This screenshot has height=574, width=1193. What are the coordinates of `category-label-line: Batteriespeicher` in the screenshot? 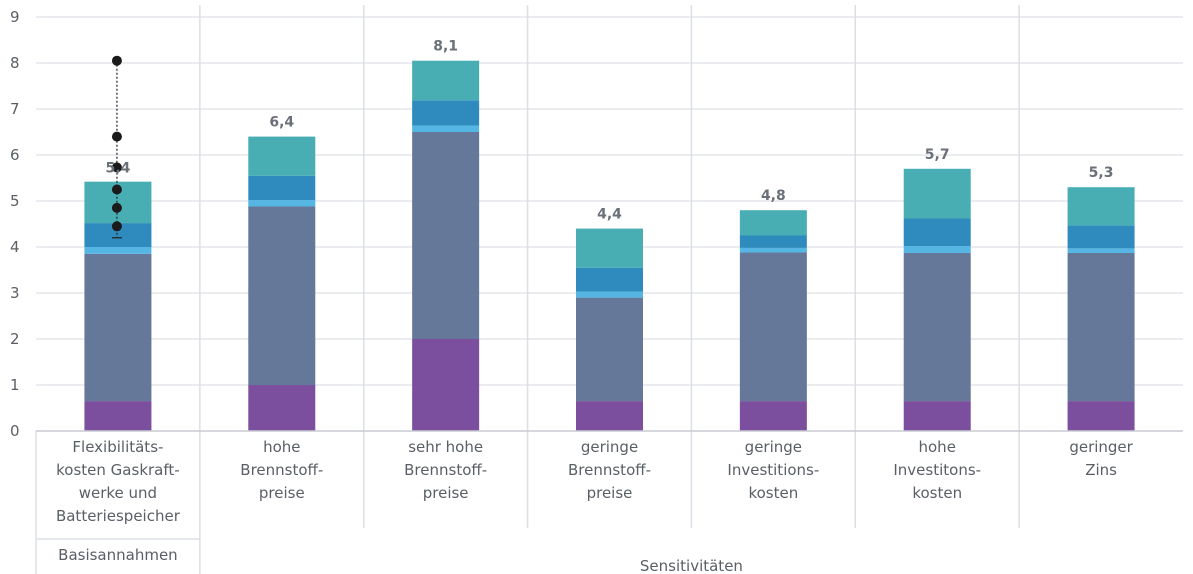 It's located at (118, 516).